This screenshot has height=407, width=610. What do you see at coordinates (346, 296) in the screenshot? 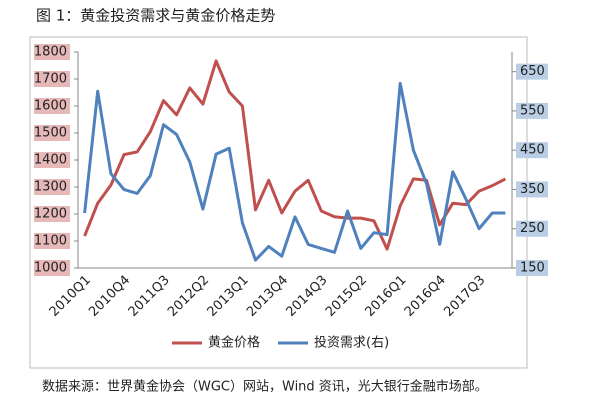
I see `x-tick-label: 2015Q2` at bounding box center [346, 296].